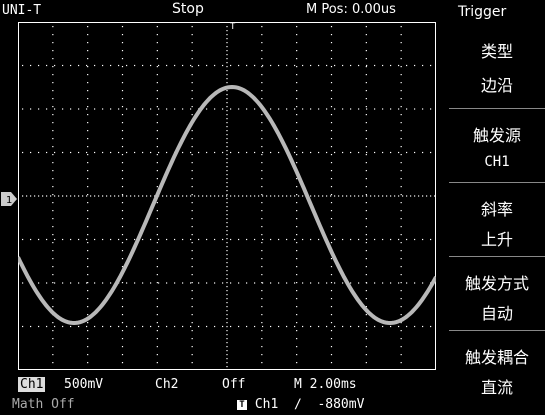 This screenshot has width=545, height=415. I want to click on ch2-label: Ch2, so click(167, 384).